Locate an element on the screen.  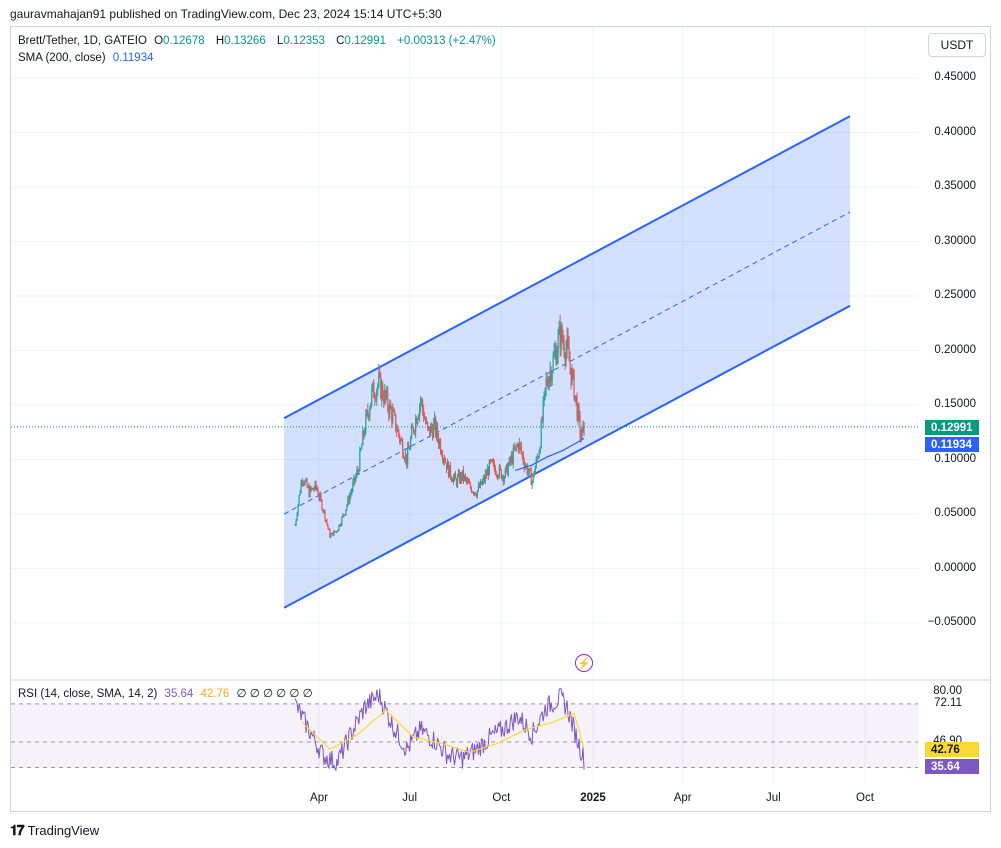
rsi-line is located at coordinates (439, 729).